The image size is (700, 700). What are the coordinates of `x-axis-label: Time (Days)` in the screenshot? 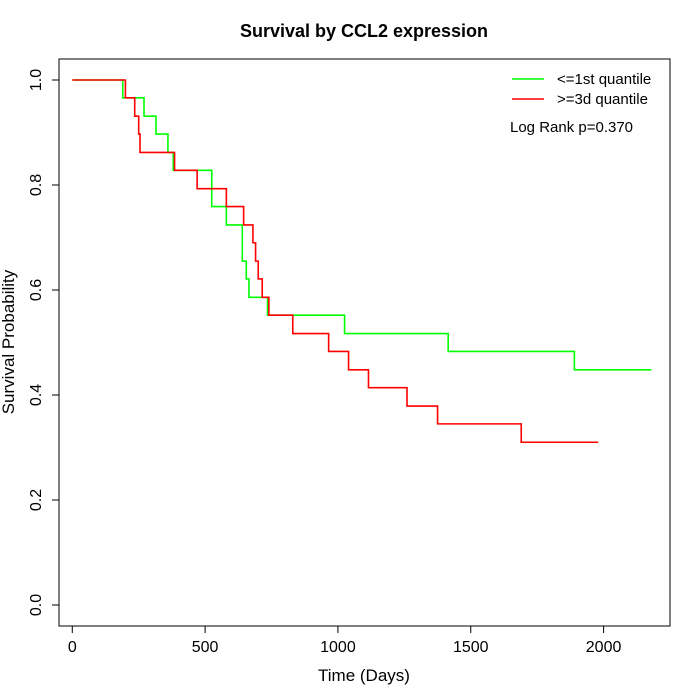 It's located at (364, 675).